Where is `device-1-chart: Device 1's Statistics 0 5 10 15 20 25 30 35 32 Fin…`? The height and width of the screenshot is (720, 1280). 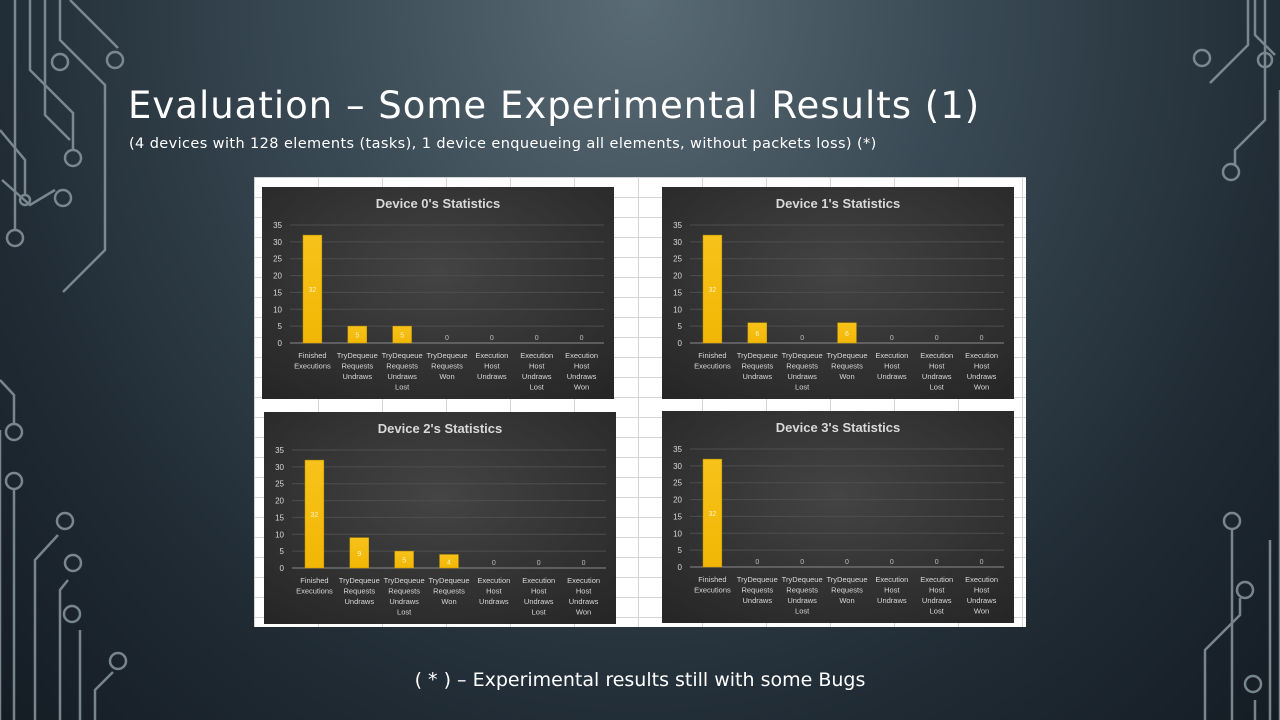 device-1-chart: Device 1's Statistics 0 5 10 15 20 25 30 35 32 Fin… is located at coordinates (838, 293).